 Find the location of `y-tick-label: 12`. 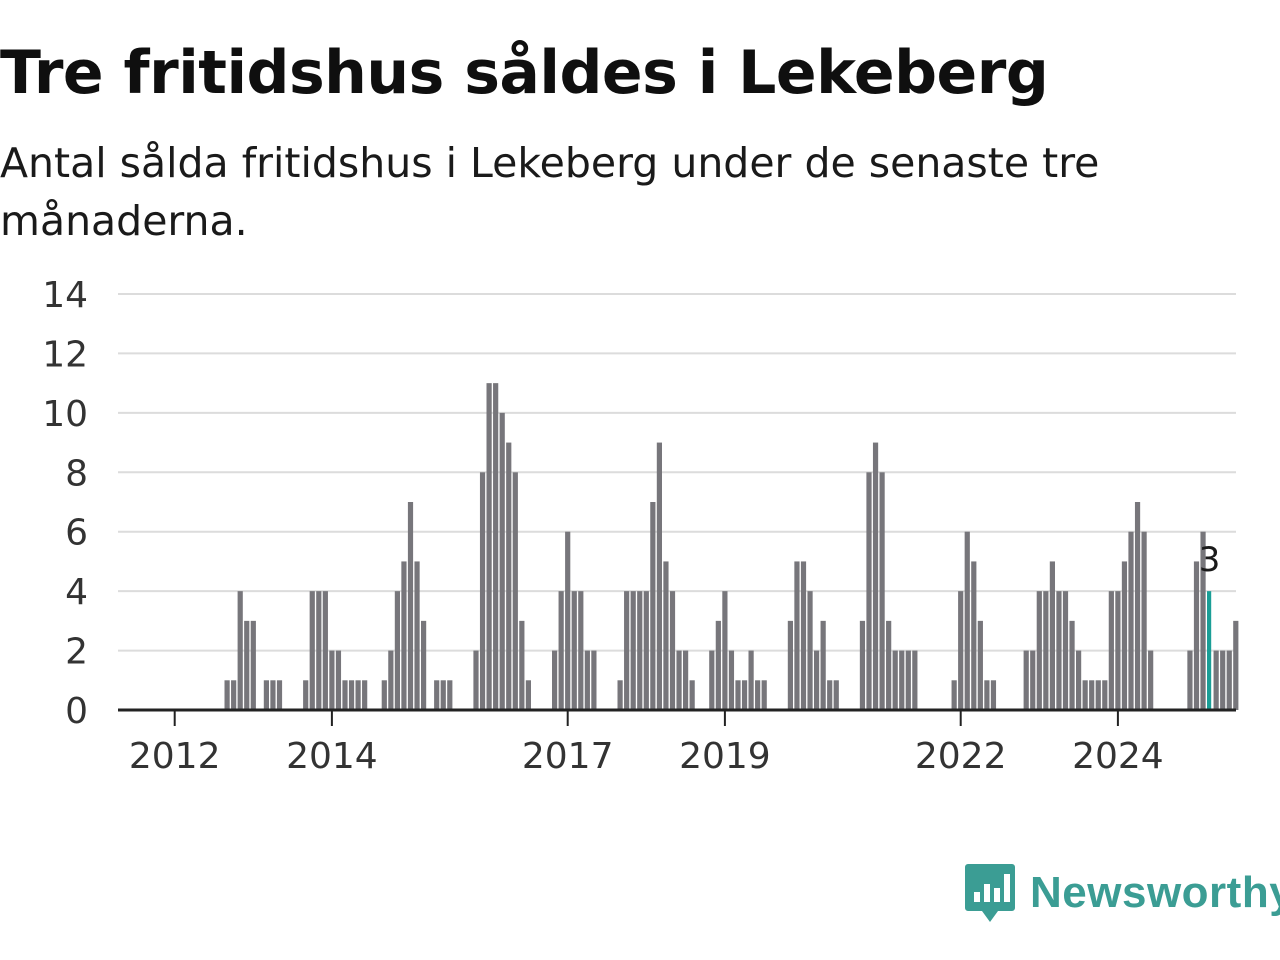

y-tick-label: 12 is located at coordinates (65, 354).